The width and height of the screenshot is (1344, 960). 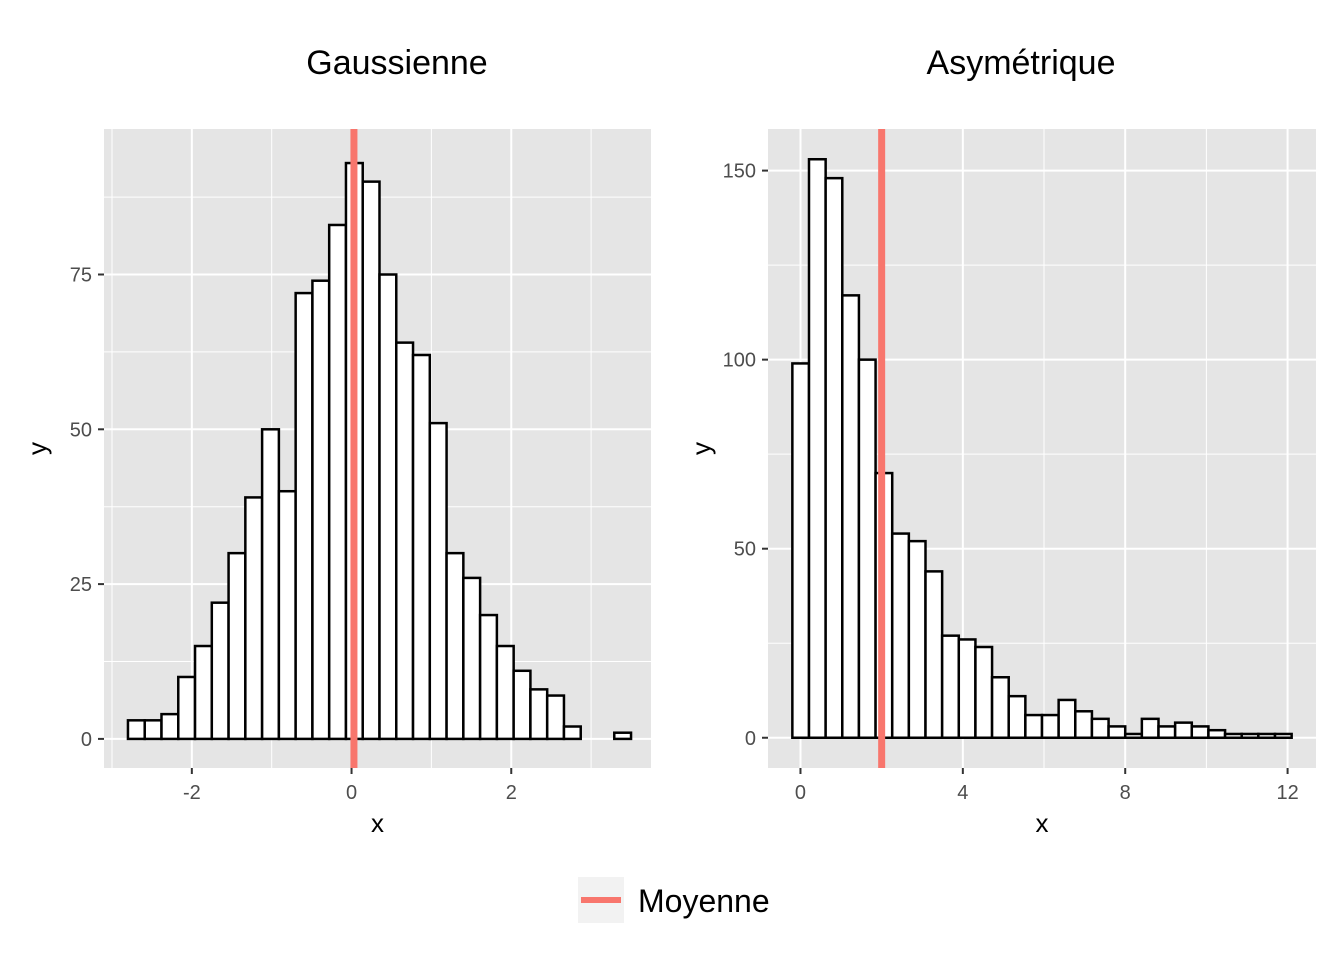 What do you see at coordinates (81, 585) in the screenshot?
I see `y-tick-label: 25` at bounding box center [81, 585].